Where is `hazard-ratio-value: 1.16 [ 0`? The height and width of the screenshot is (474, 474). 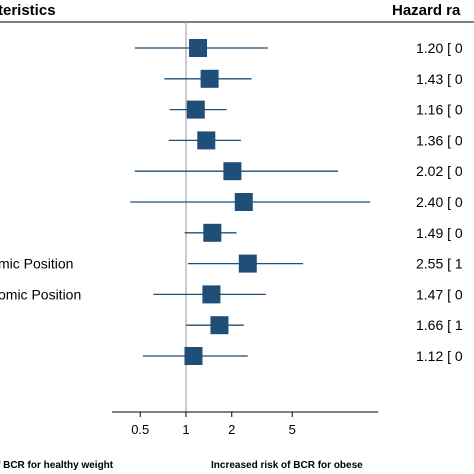
hazard-ratio-value: 1.16 [ 0 is located at coordinates (439, 110).